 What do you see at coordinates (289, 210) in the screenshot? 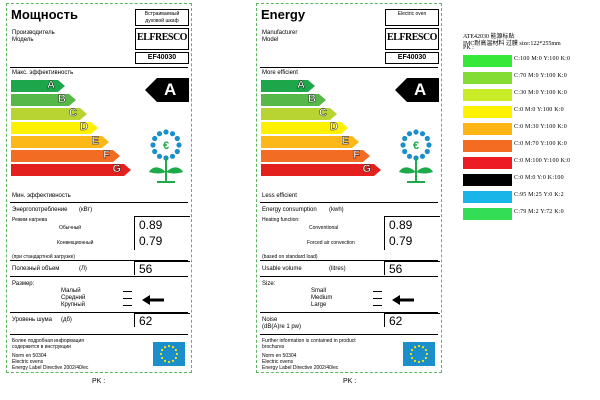
I see `energy-consumption-label: Energy consumption` at bounding box center [289, 210].